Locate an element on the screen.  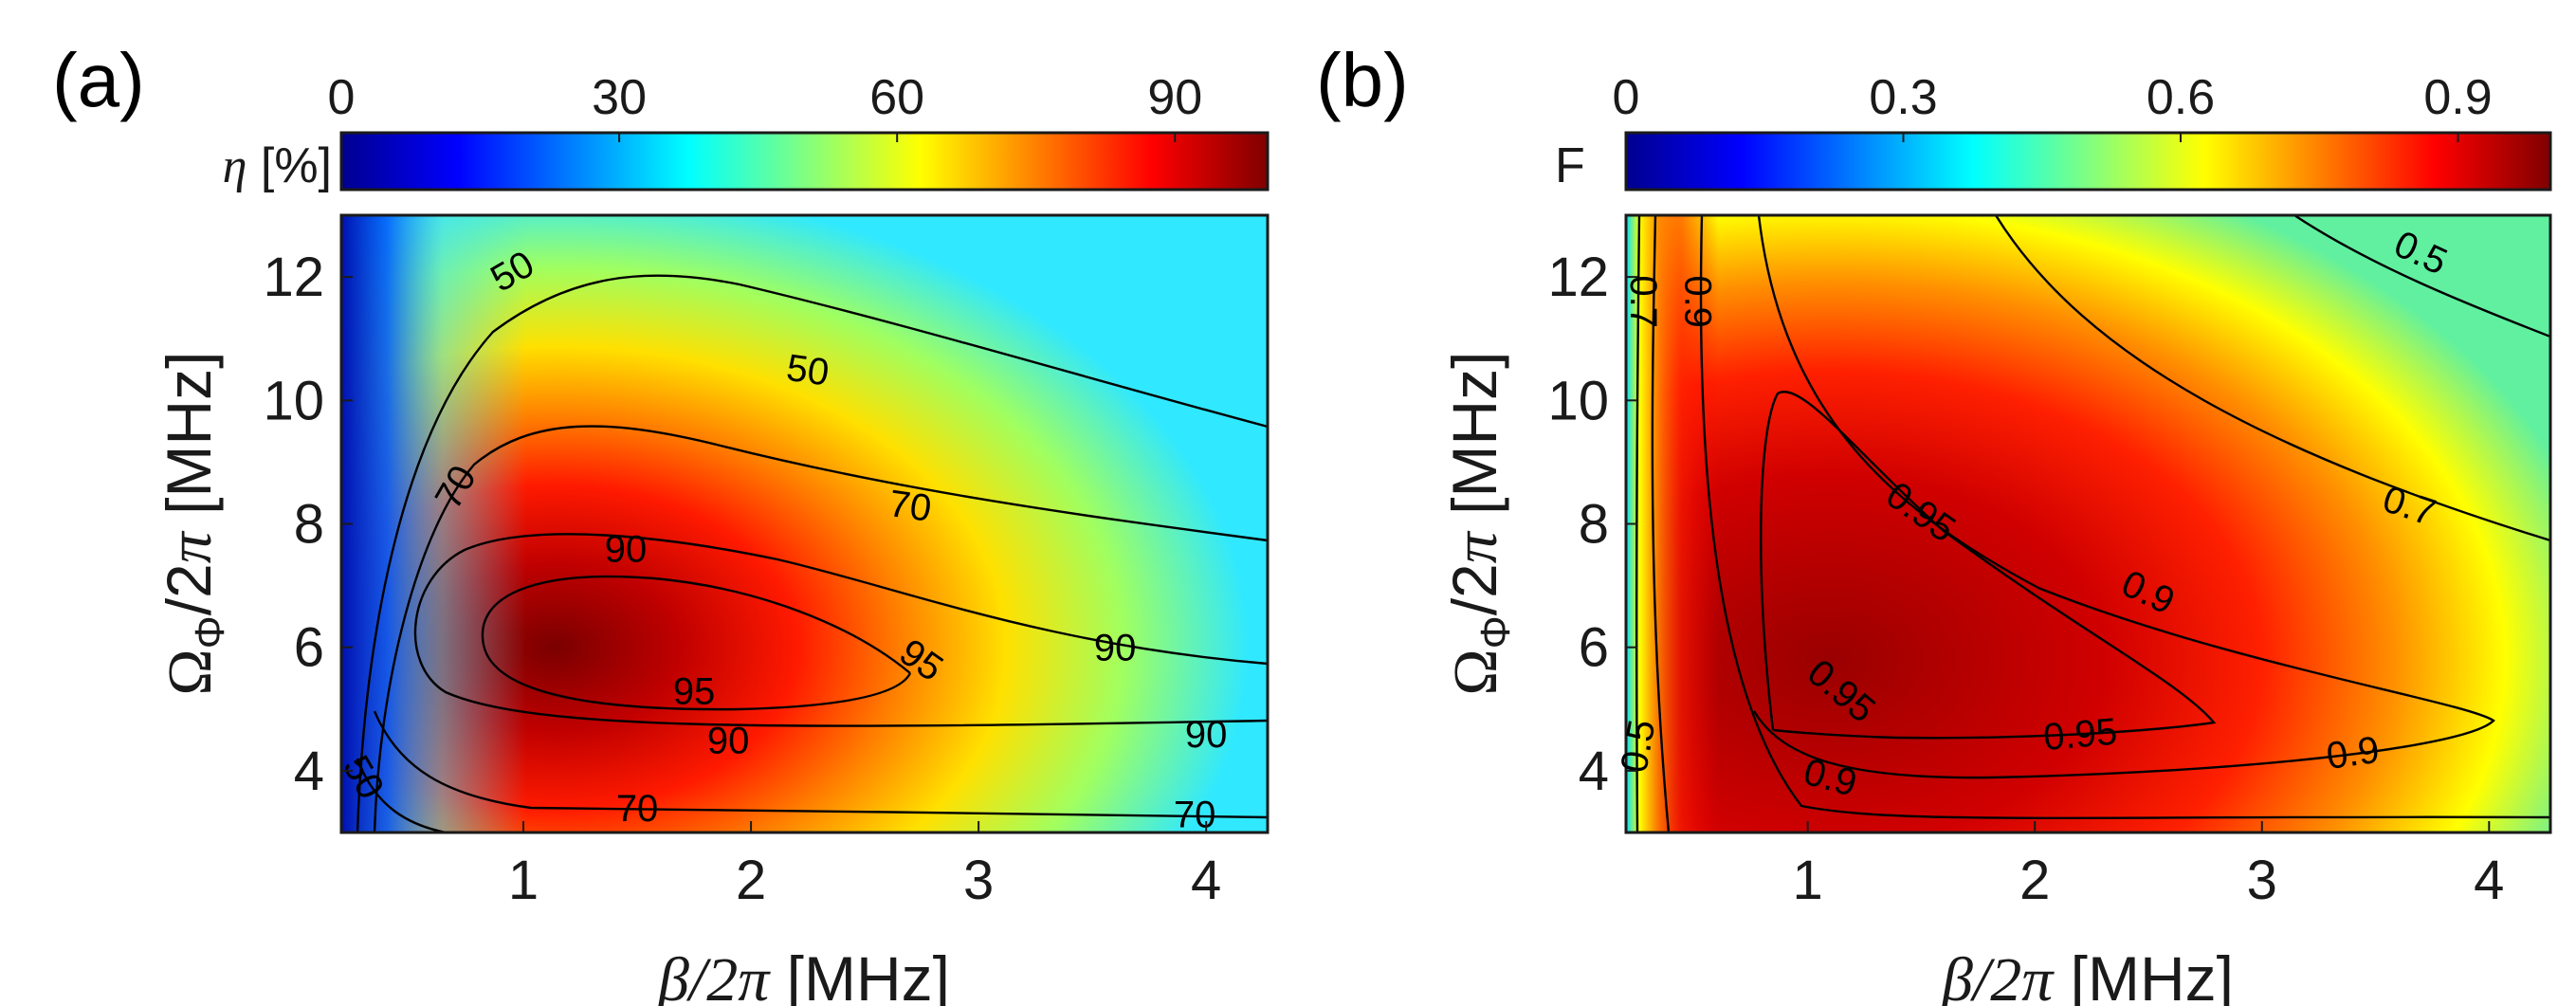
y-label-a-sub: Φ is located at coordinates (210, 632).